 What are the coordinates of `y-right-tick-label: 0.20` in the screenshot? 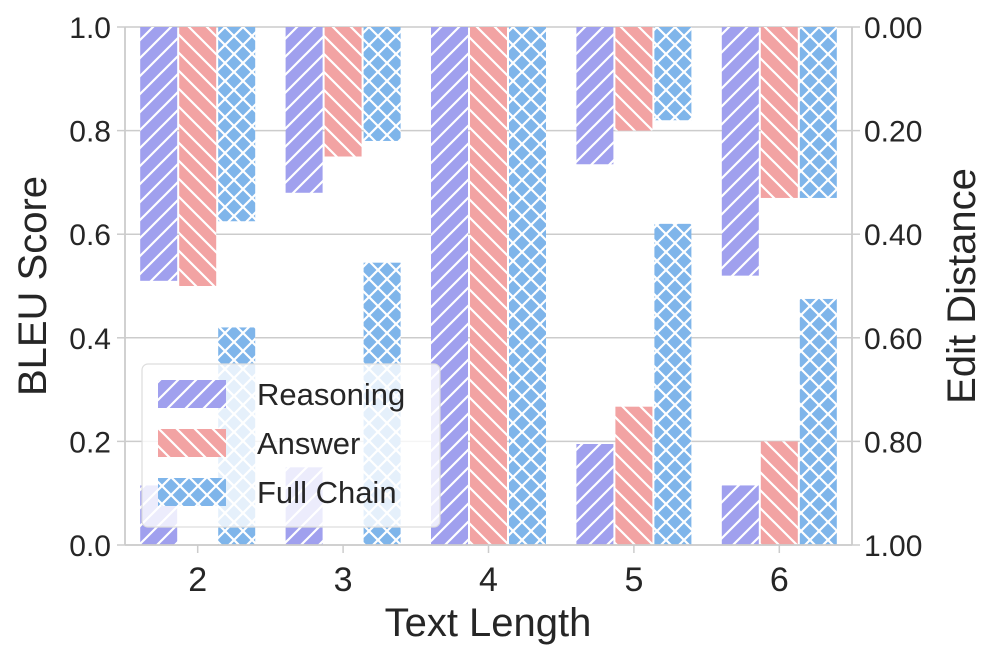 It's located at (893, 132).